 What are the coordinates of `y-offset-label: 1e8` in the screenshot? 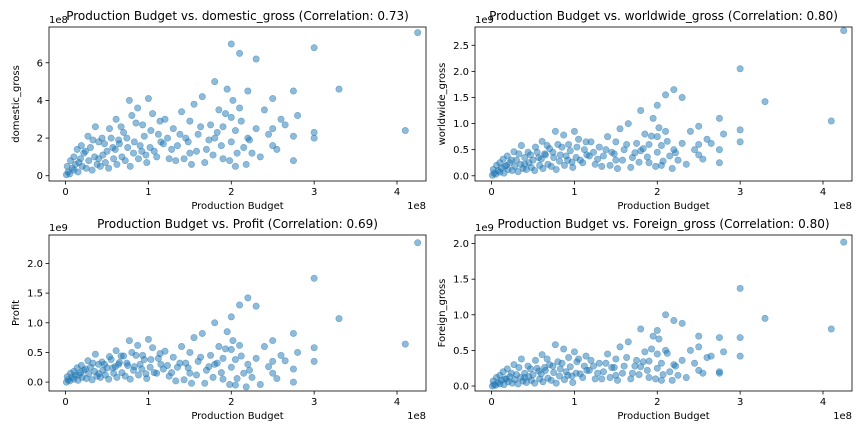 It's located at (58, 20).